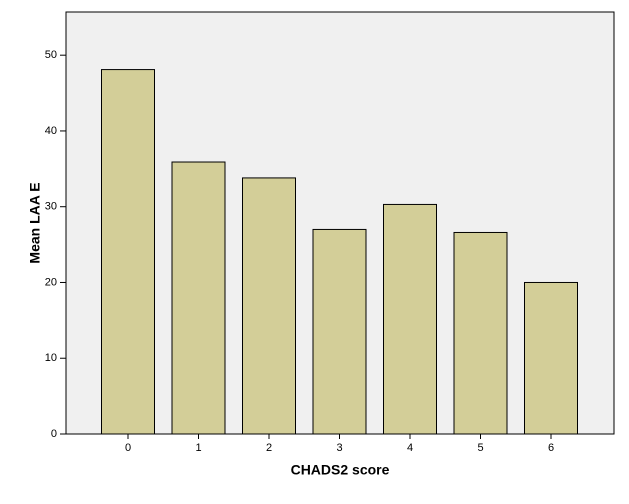  Describe the element at coordinates (340, 470) in the screenshot. I see `x-axis-title: CHADS2 score` at that location.